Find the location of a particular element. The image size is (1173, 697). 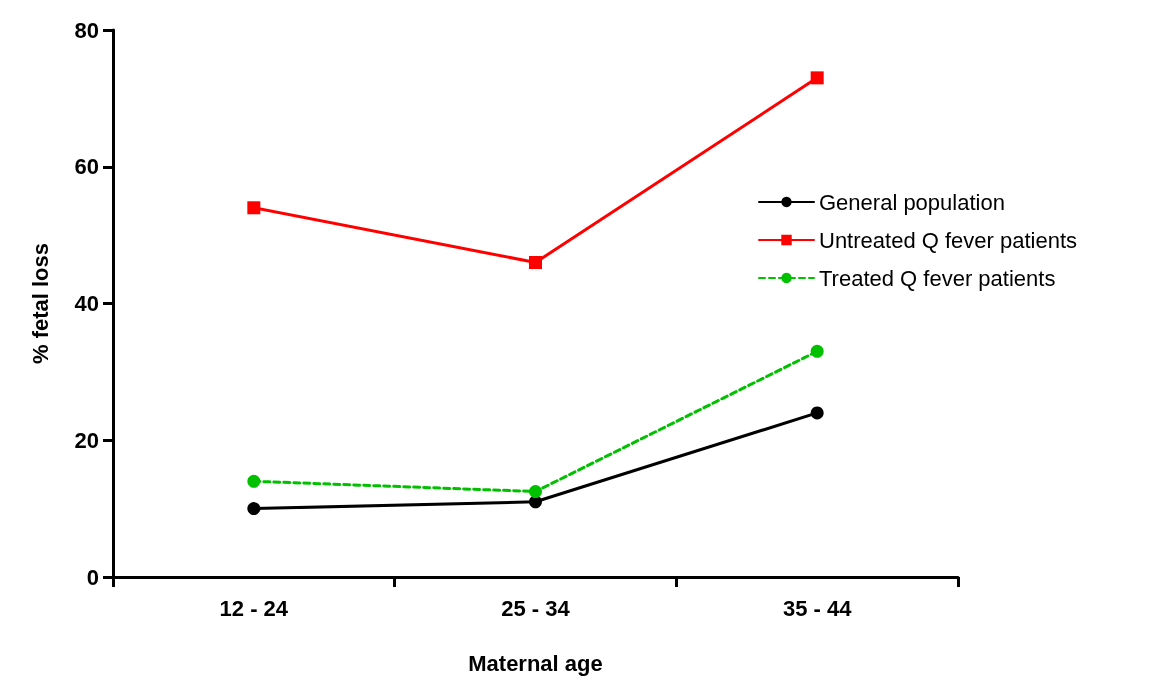

legend-label: Treated Q fever patients is located at coordinates (937, 278).